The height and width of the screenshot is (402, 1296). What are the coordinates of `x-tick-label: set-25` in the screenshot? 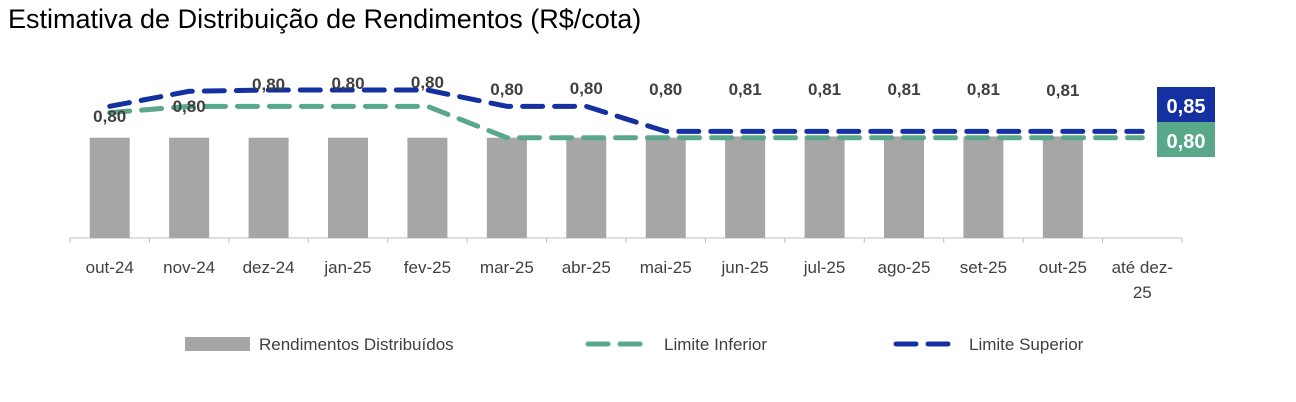 It's located at (983, 267).